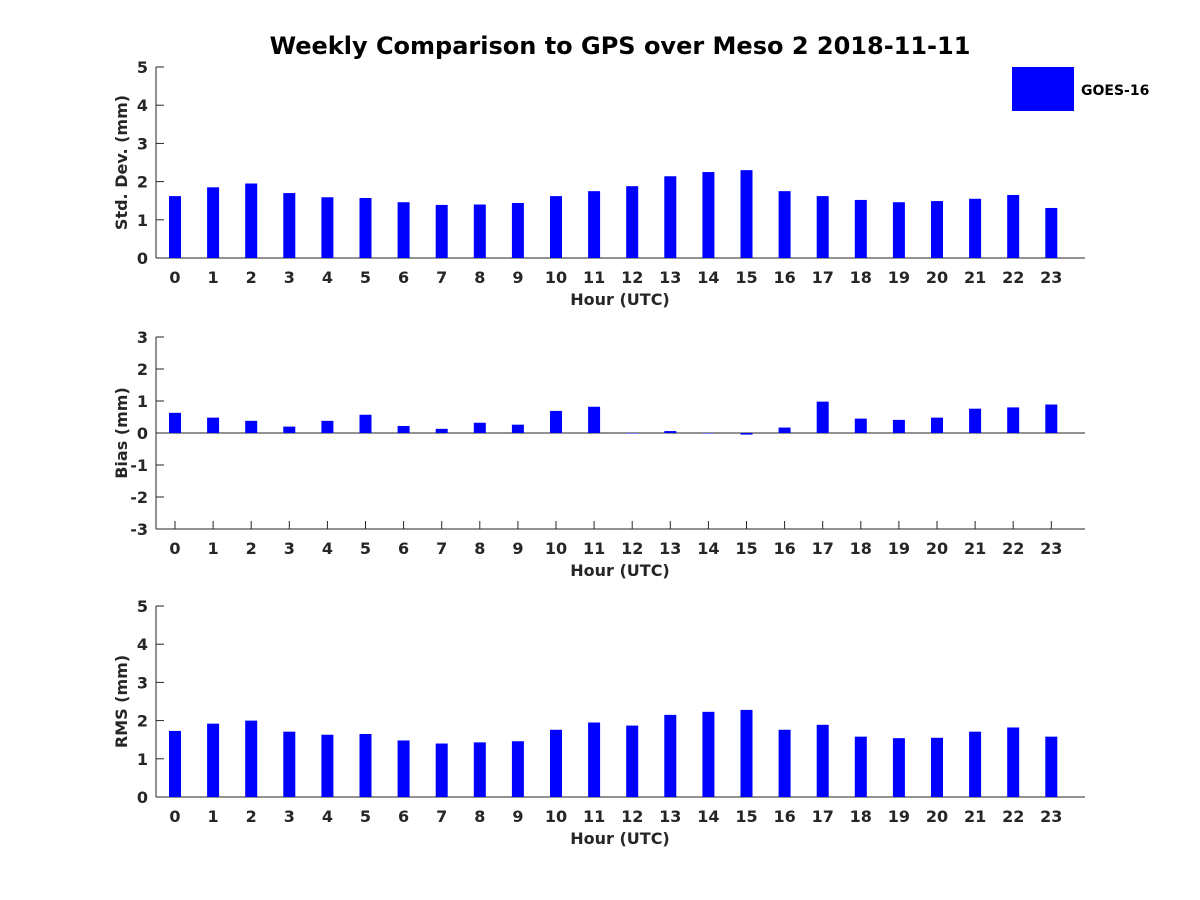 This screenshot has width=1200, height=900. What do you see at coordinates (620, 570) in the screenshot?
I see `x-axis-label: Hour (UTC)` at bounding box center [620, 570].